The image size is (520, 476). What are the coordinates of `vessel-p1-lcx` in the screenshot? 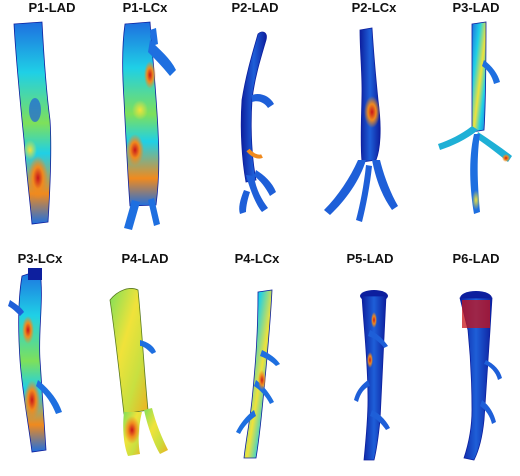 It's located at (149, 125).